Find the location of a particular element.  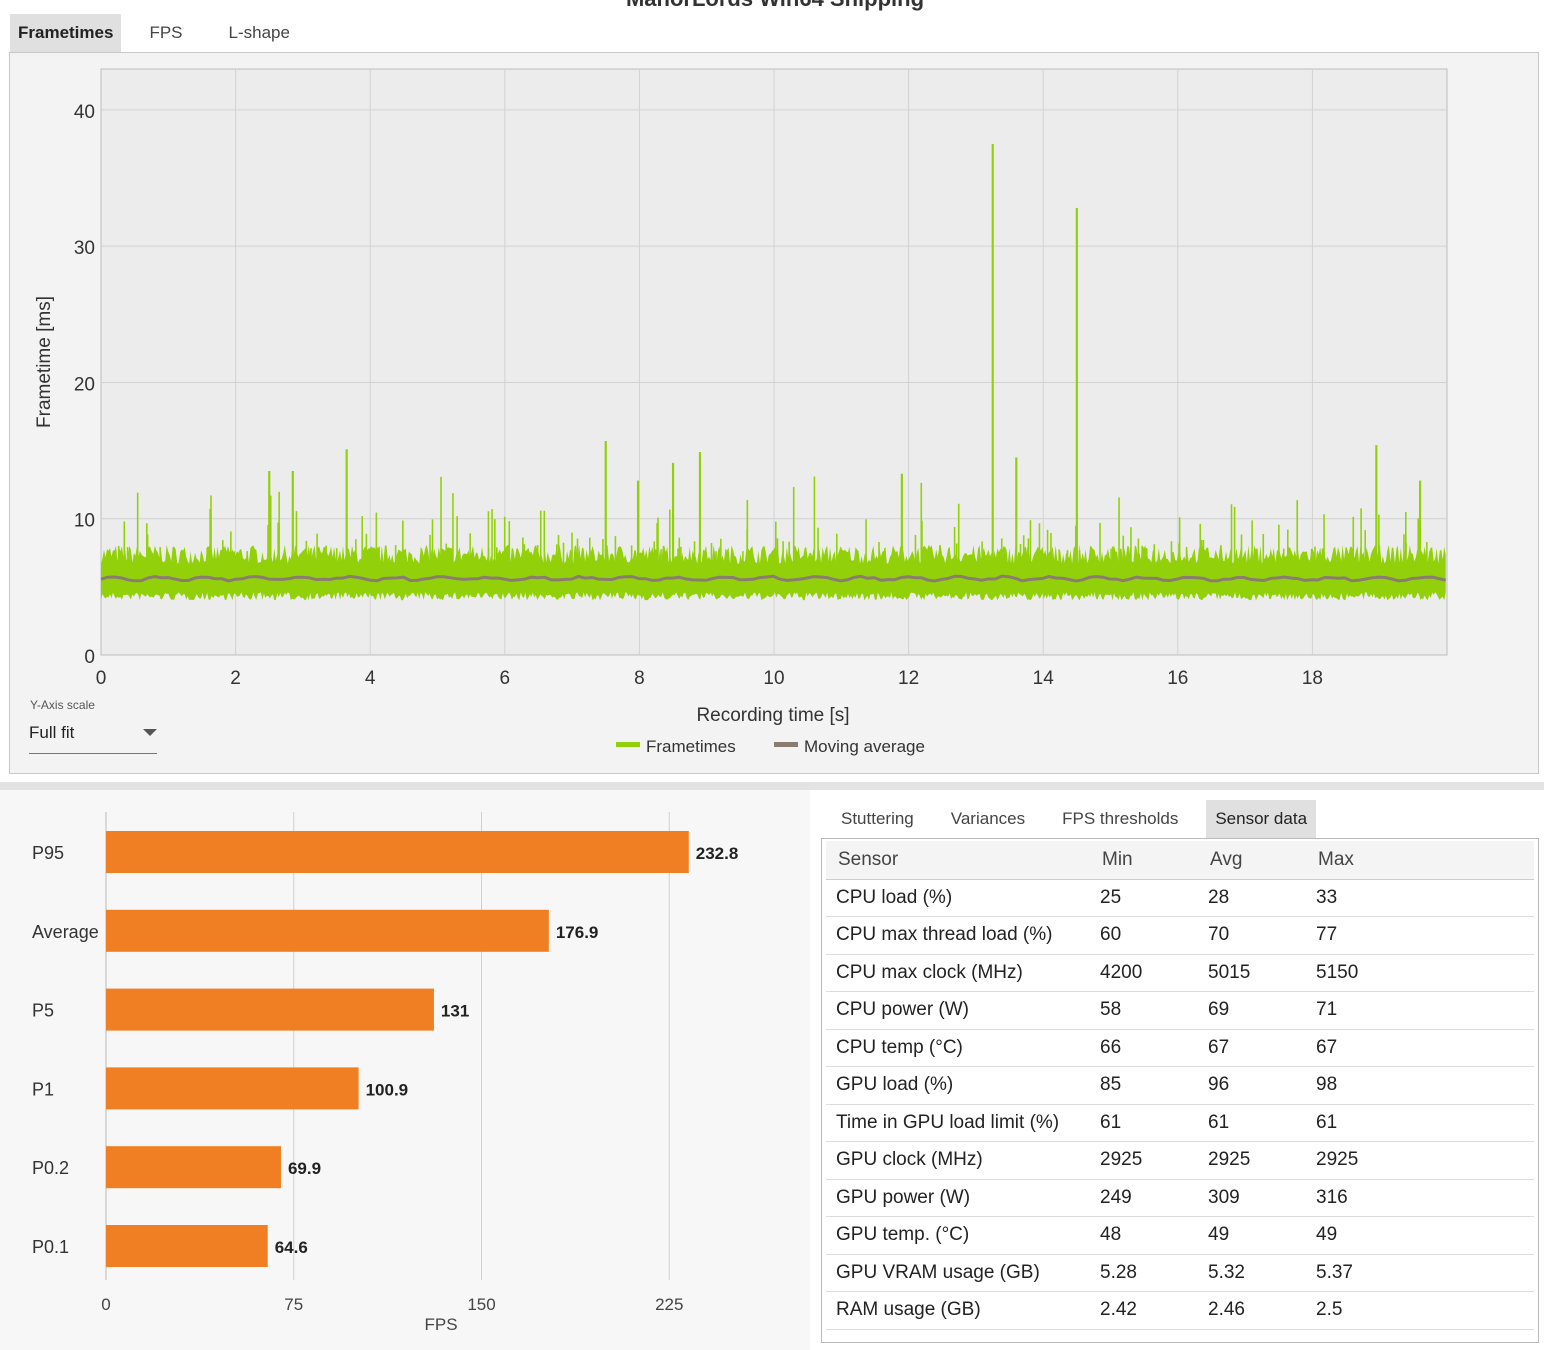

tab-l-shape: L-shape is located at coordinates (259, 32).